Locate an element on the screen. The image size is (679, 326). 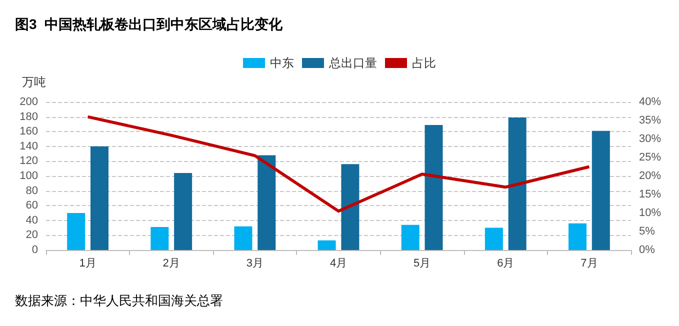
y2-tick-label: 40% is located at coordinates (650, 102).